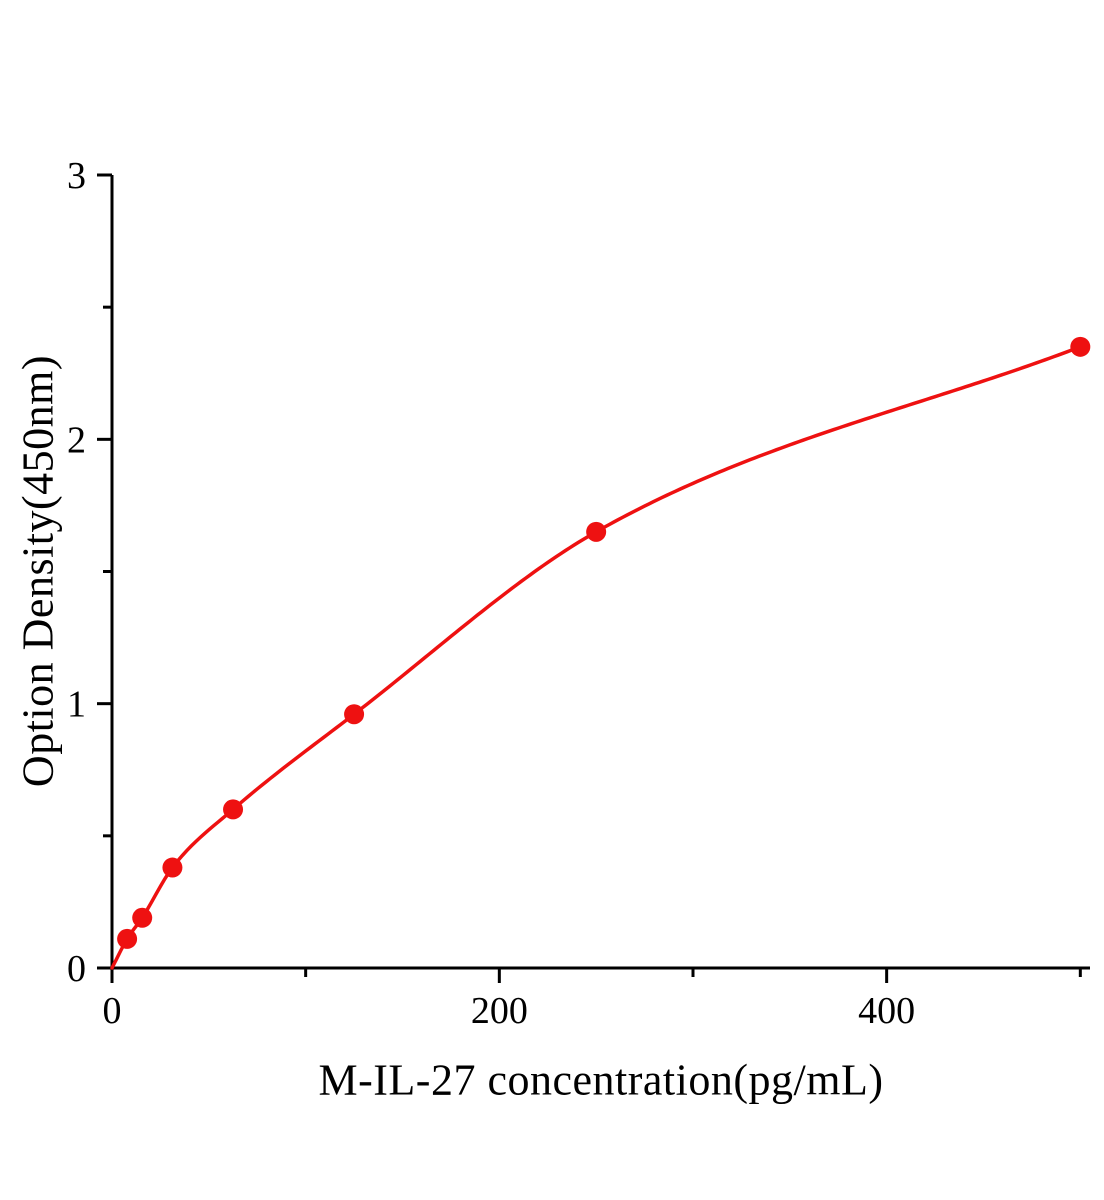  I want to click on y-tick-label: 1, so click(76, 705).